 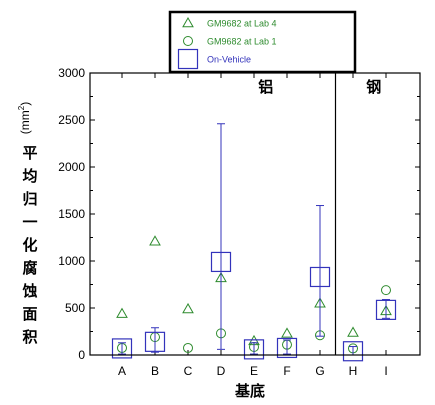 What do you see at coordinates (29, 337) in the screenshot?
I see `y-axis-label-char: 积` at bounding box center [29, 337].